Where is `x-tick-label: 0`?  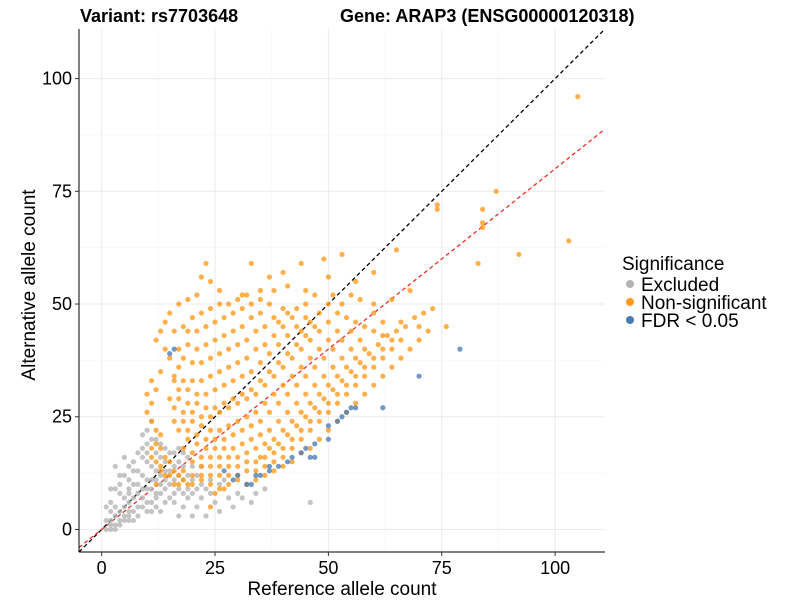
x-tick-label: 0 is located at coordinates (102, 568).